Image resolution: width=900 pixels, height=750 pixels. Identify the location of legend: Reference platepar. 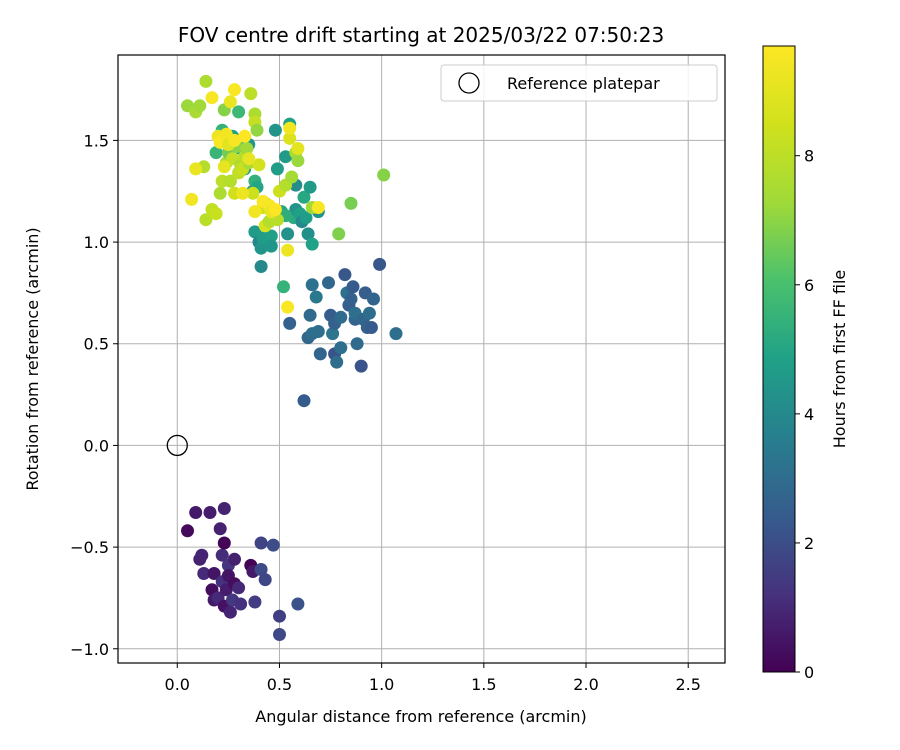
(579, 83).